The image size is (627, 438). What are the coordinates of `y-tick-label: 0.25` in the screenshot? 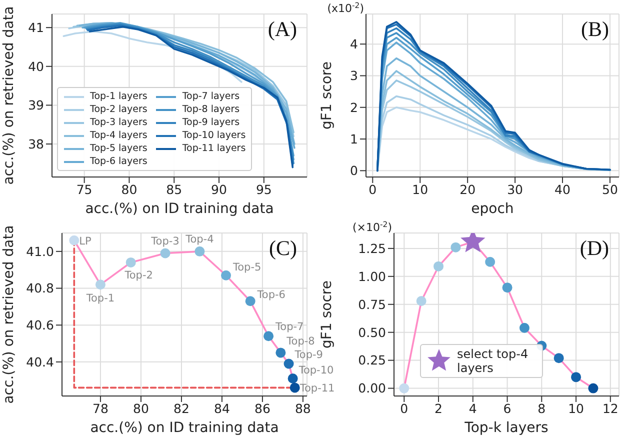 It's located at (372, 360).